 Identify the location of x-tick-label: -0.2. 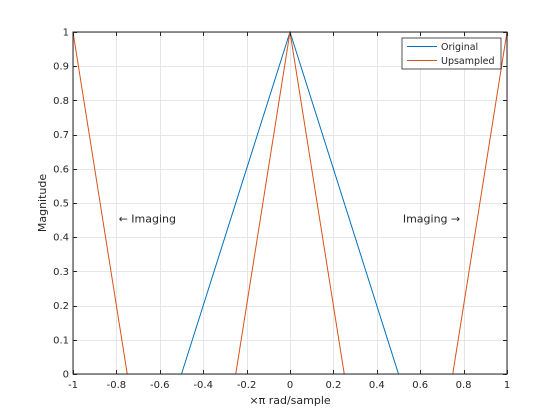
(247, 385).